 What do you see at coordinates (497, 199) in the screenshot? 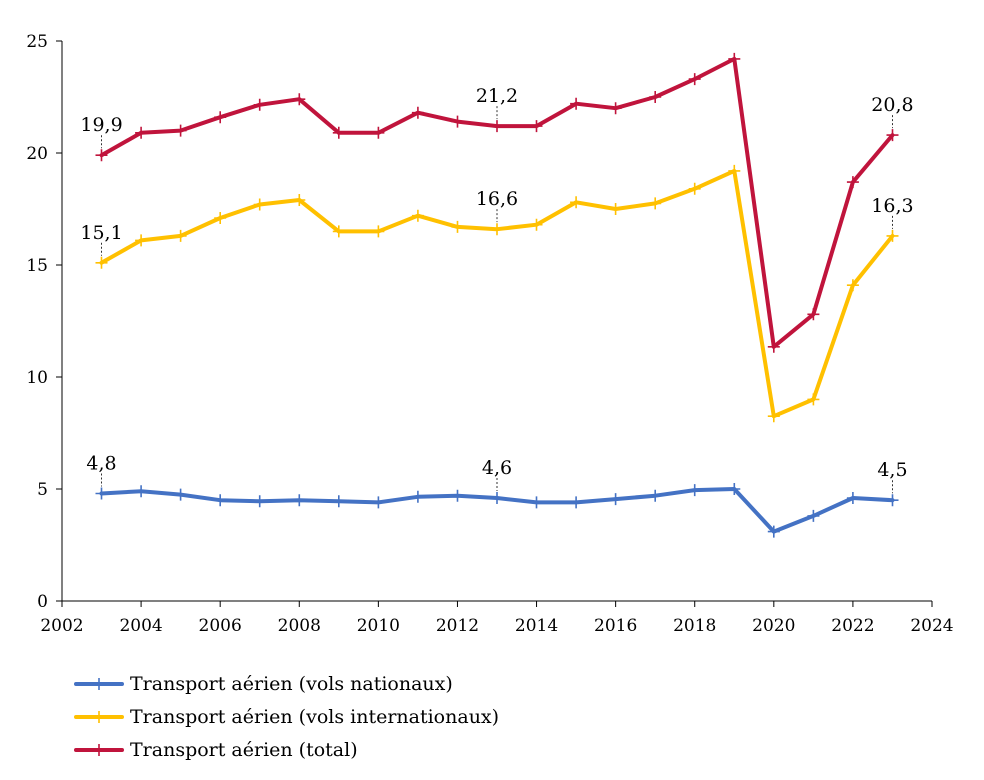
I see `data-label: 16,6` at bounding box center [497, 199].